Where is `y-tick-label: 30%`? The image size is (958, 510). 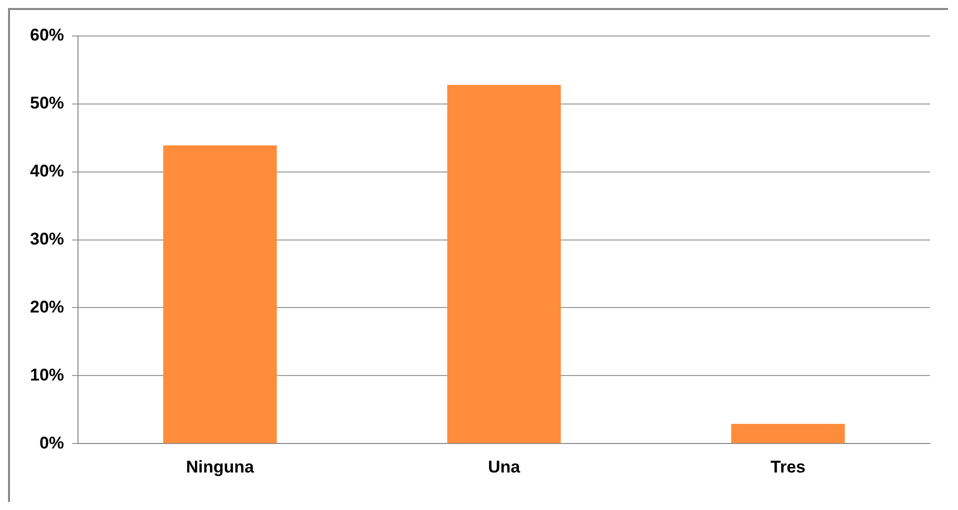
y-tick-label: 30% is located at coordinates (47, 238).